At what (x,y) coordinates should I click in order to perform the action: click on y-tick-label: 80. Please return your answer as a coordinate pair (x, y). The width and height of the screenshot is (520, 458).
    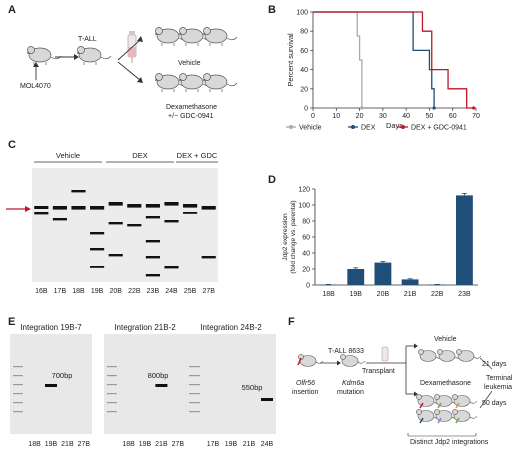
    Looking at the image, I should click on (304, 32).